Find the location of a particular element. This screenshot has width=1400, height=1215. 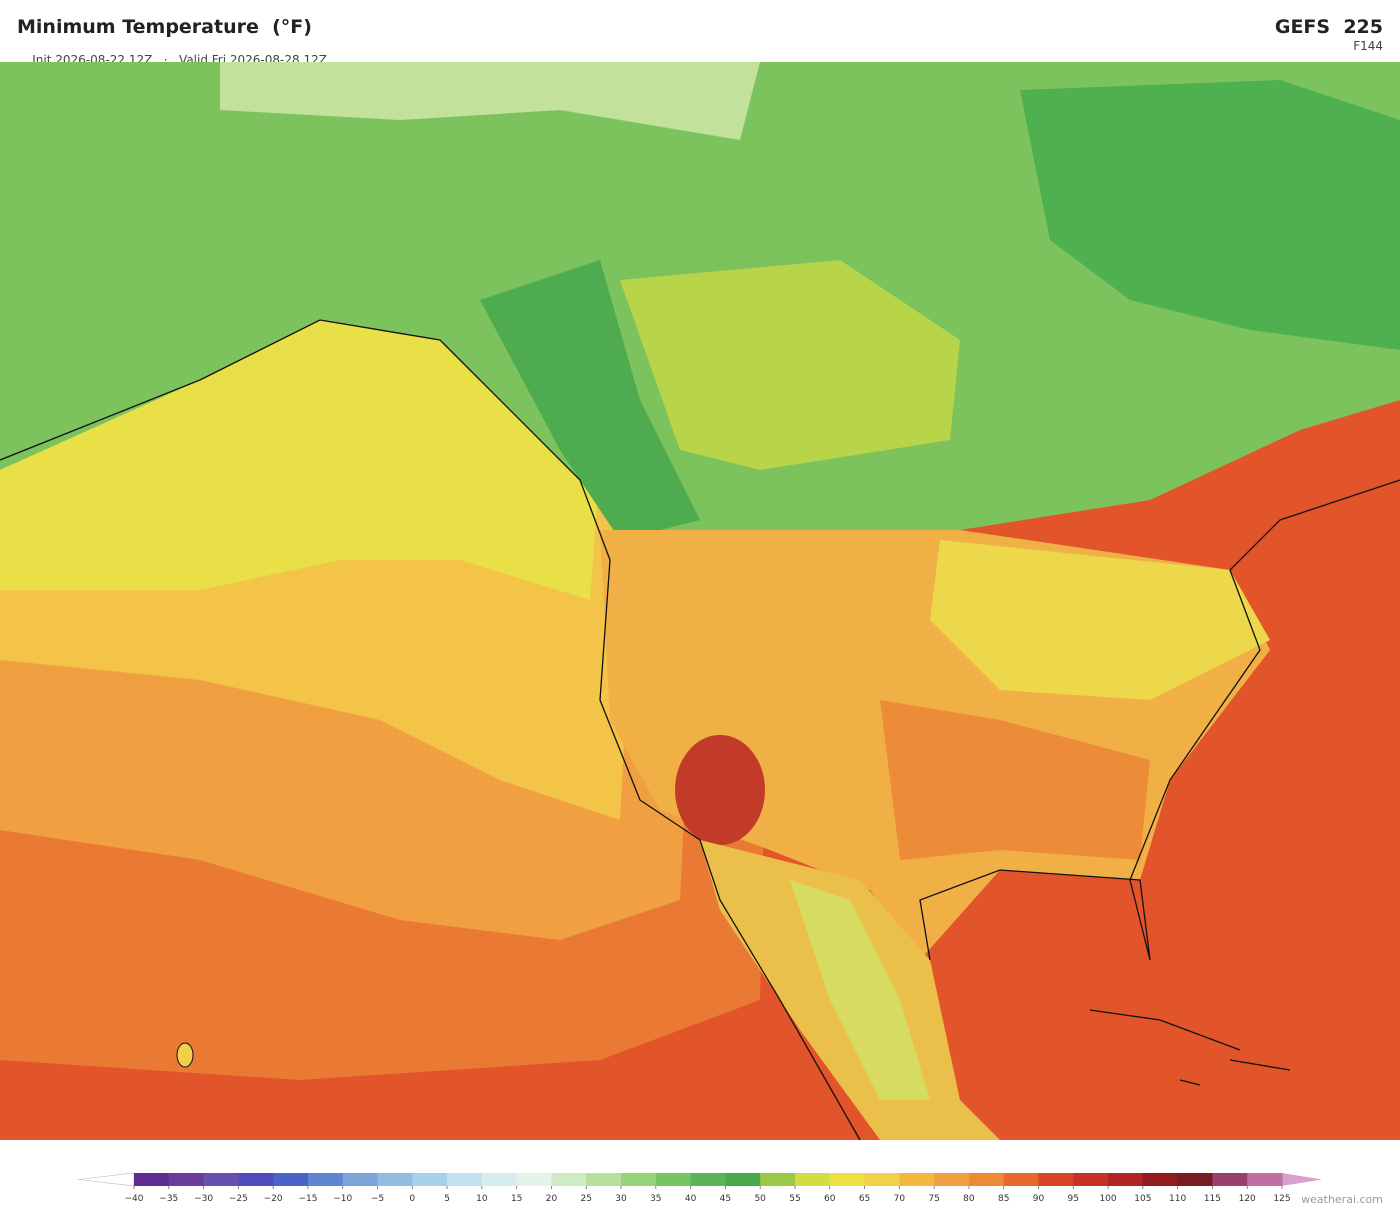

land-us-south is located at coordinates (1015, 780).